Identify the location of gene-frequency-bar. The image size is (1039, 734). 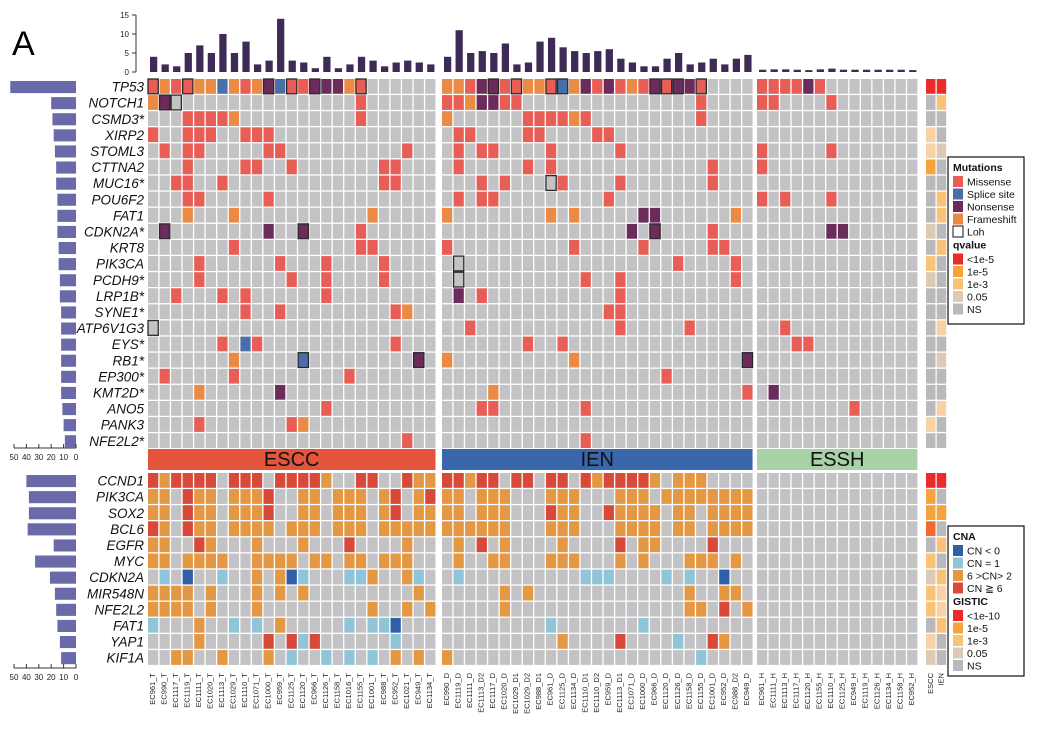
(52, 497).